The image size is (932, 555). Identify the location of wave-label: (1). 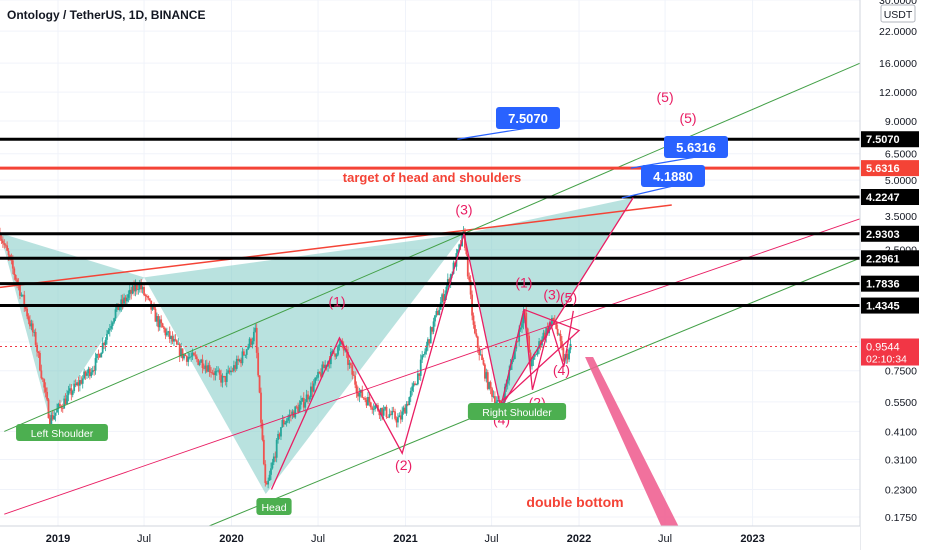
(336, 302).